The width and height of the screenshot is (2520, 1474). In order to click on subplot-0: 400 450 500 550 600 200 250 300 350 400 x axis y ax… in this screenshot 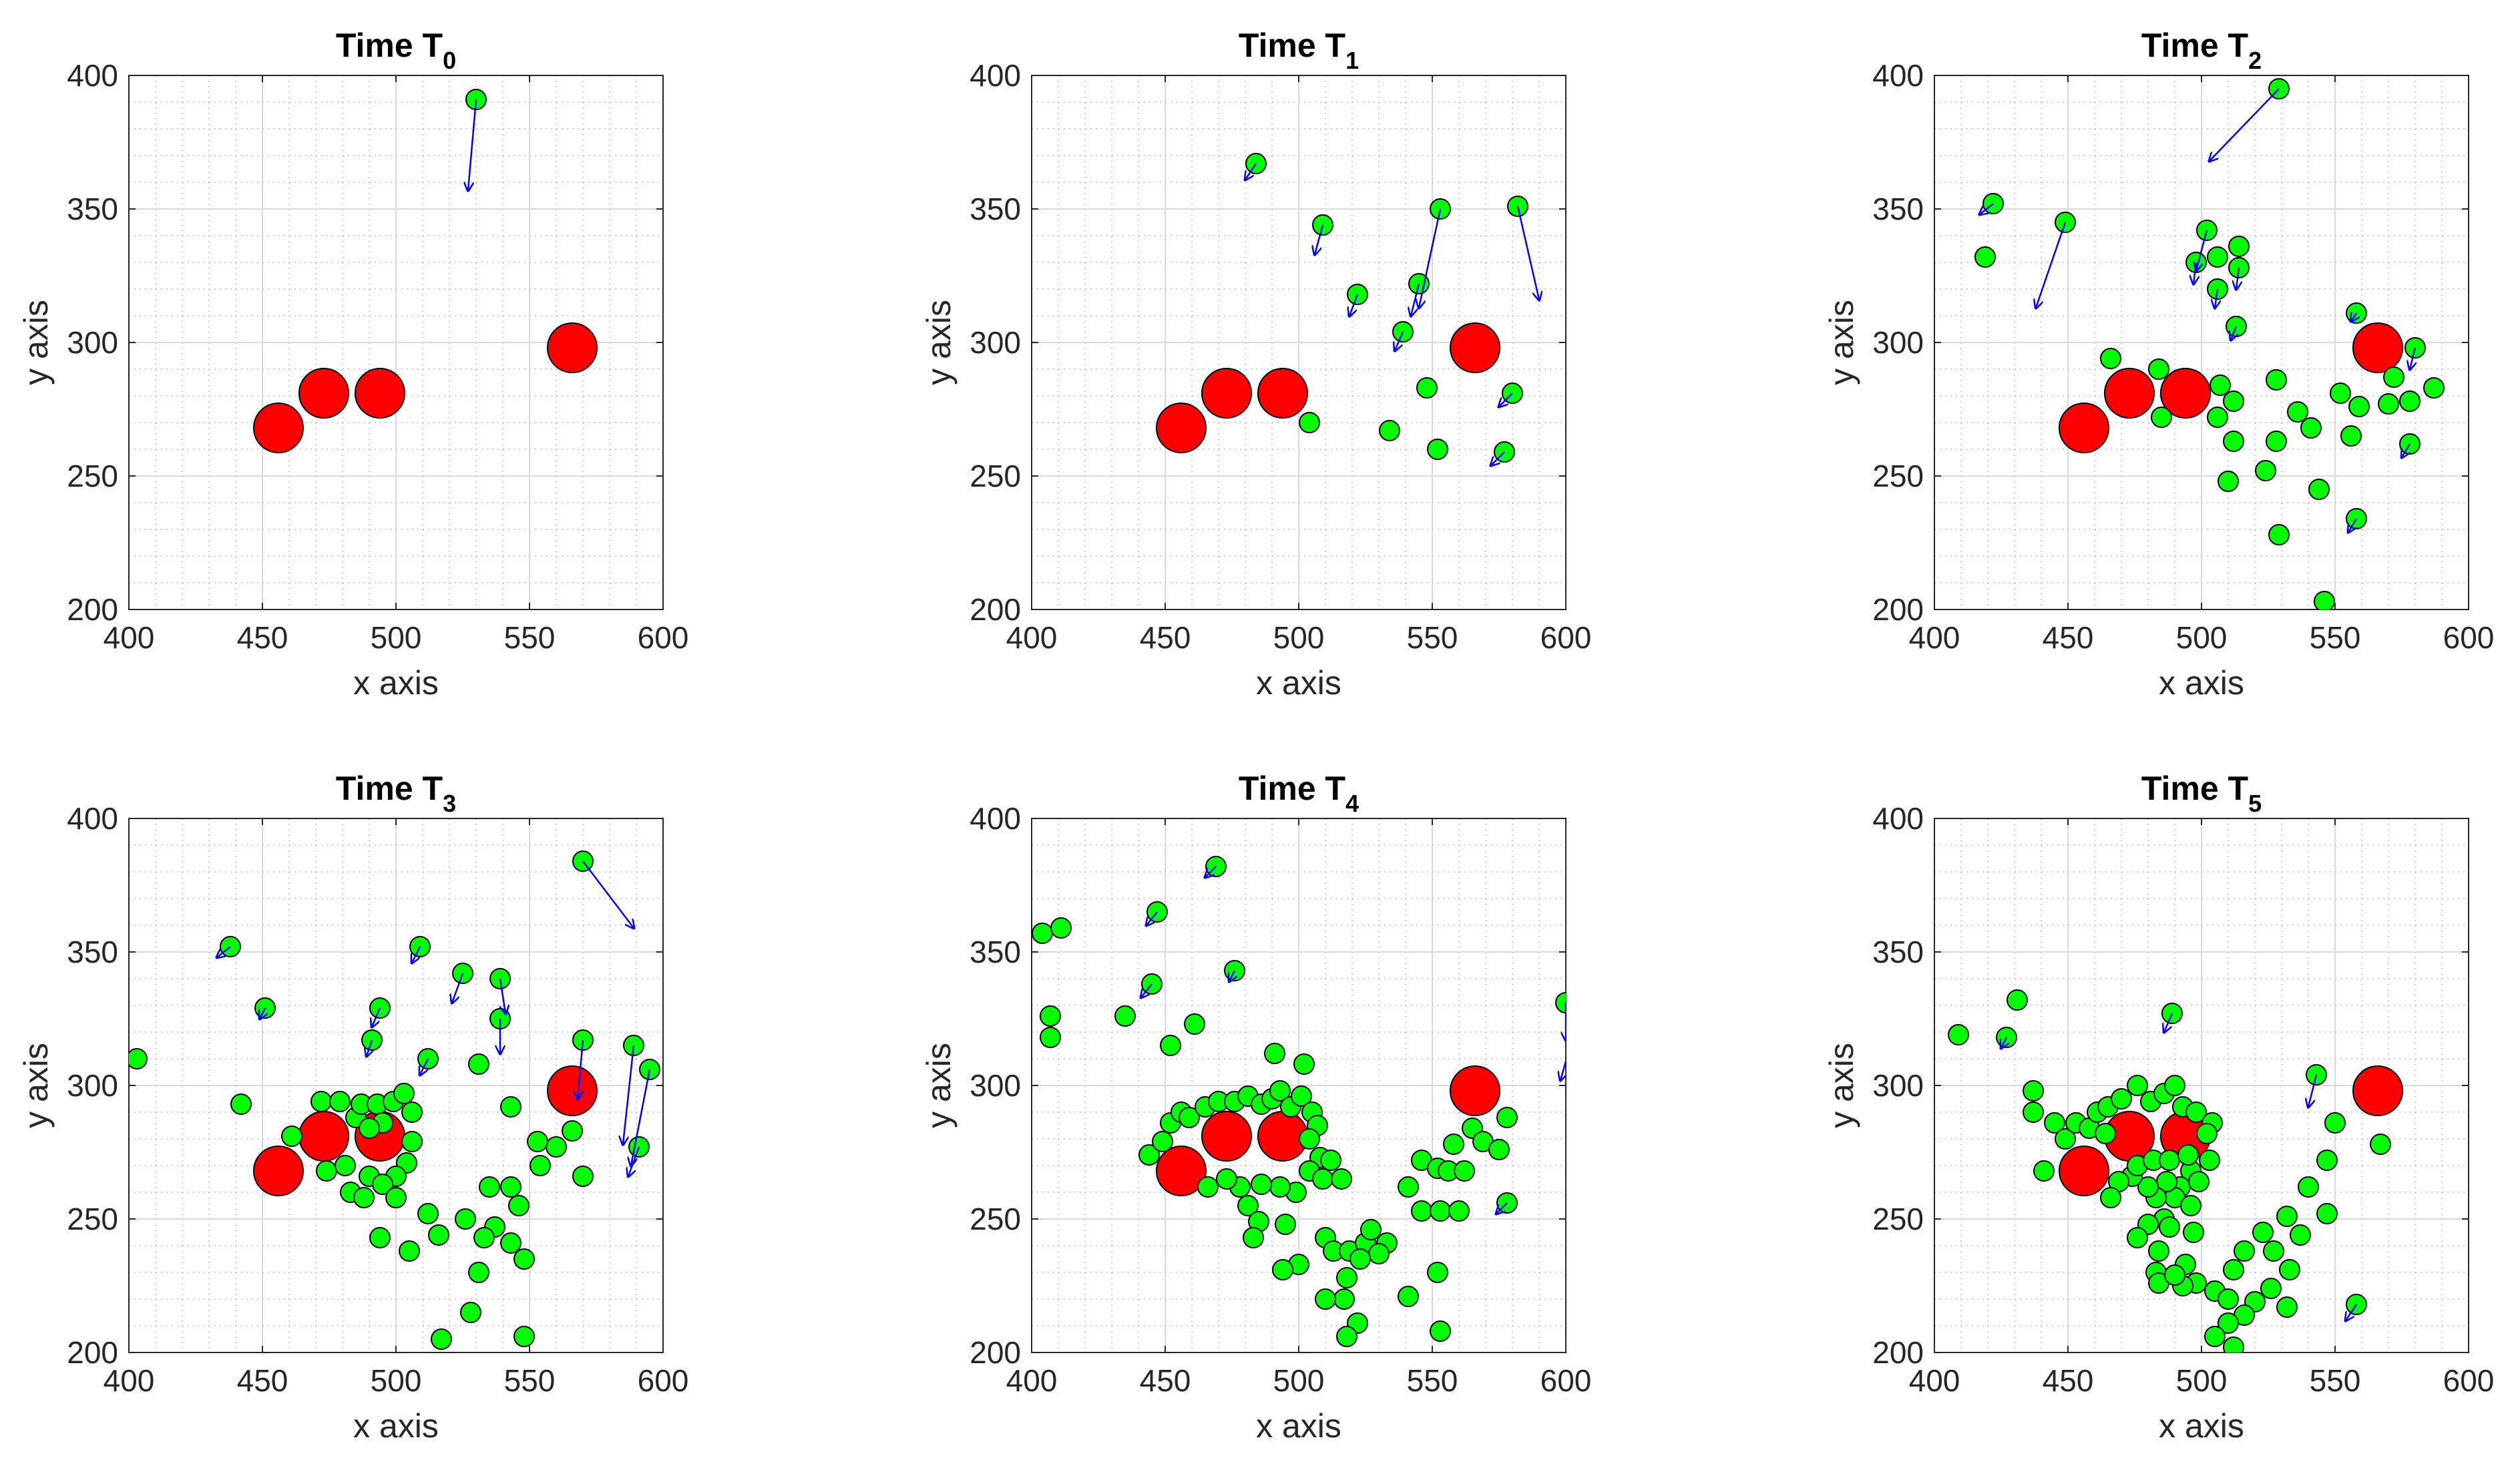, I will do `click(352, 365)`.